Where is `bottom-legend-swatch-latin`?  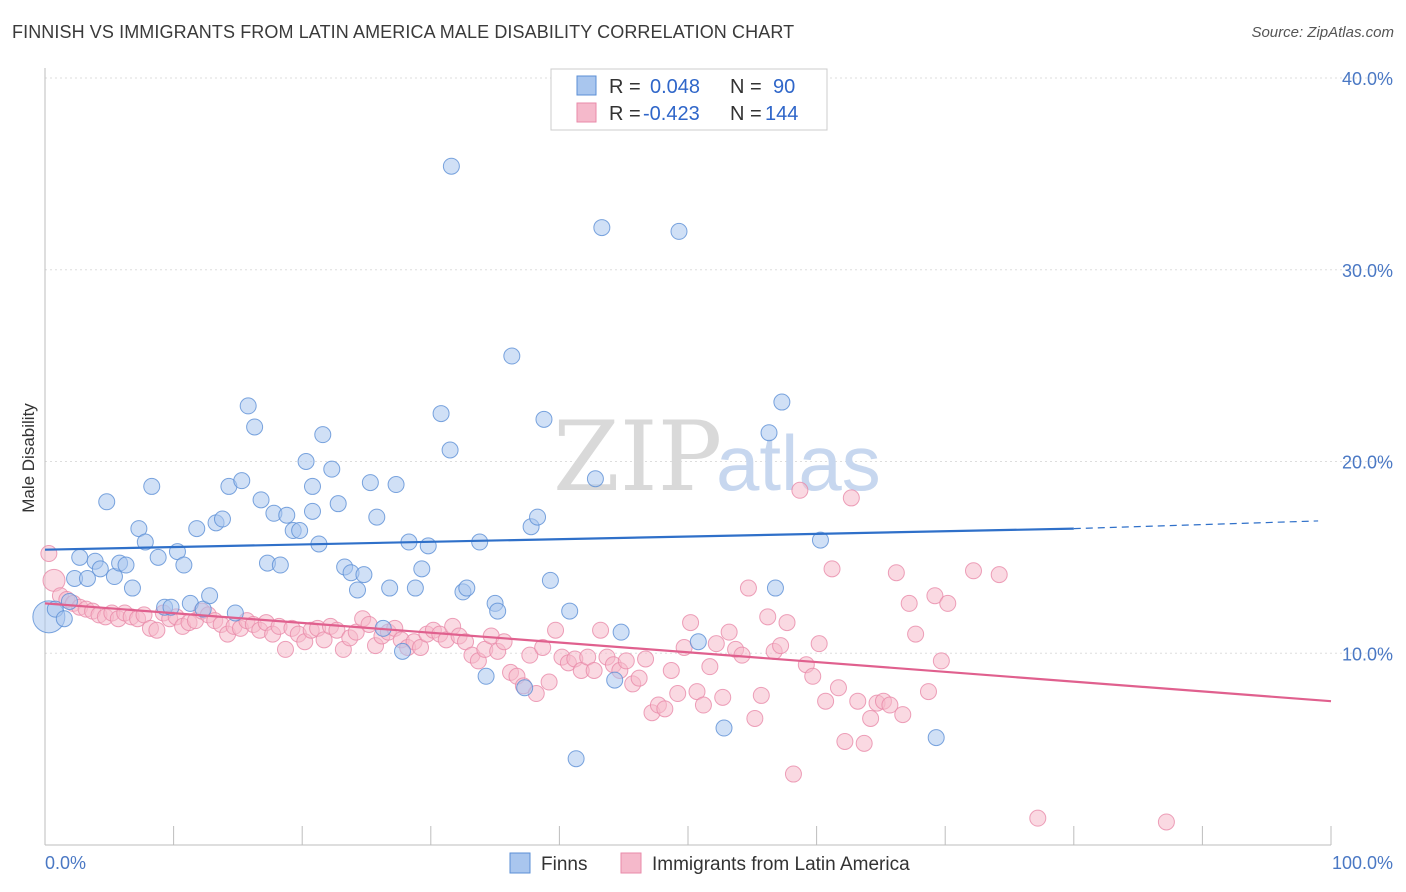 bottom-legend-swatch-latin is located at coordinates (631, 863).